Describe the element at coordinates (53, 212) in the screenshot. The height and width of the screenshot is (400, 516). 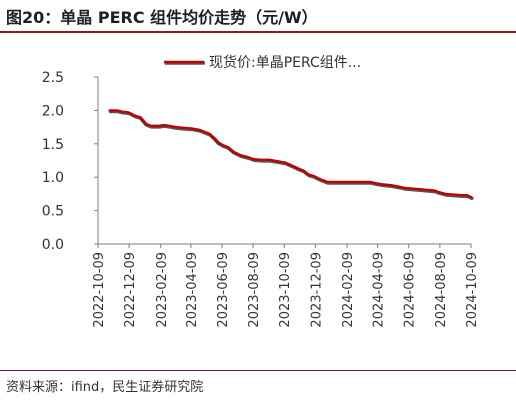
I see `y-tick-label: 0.5` at that location.